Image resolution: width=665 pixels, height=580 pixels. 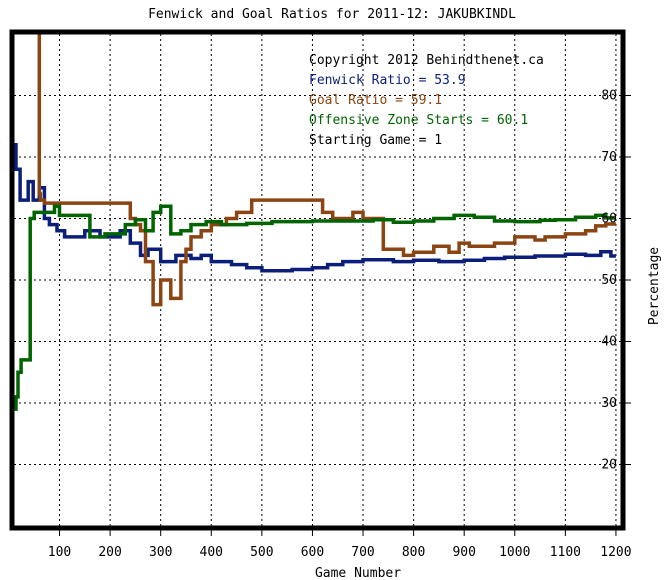 What do you see at coordinates (609, 280) in the screenshot?
I see `y-tick-label: 50` at bounding box center [609, 280].